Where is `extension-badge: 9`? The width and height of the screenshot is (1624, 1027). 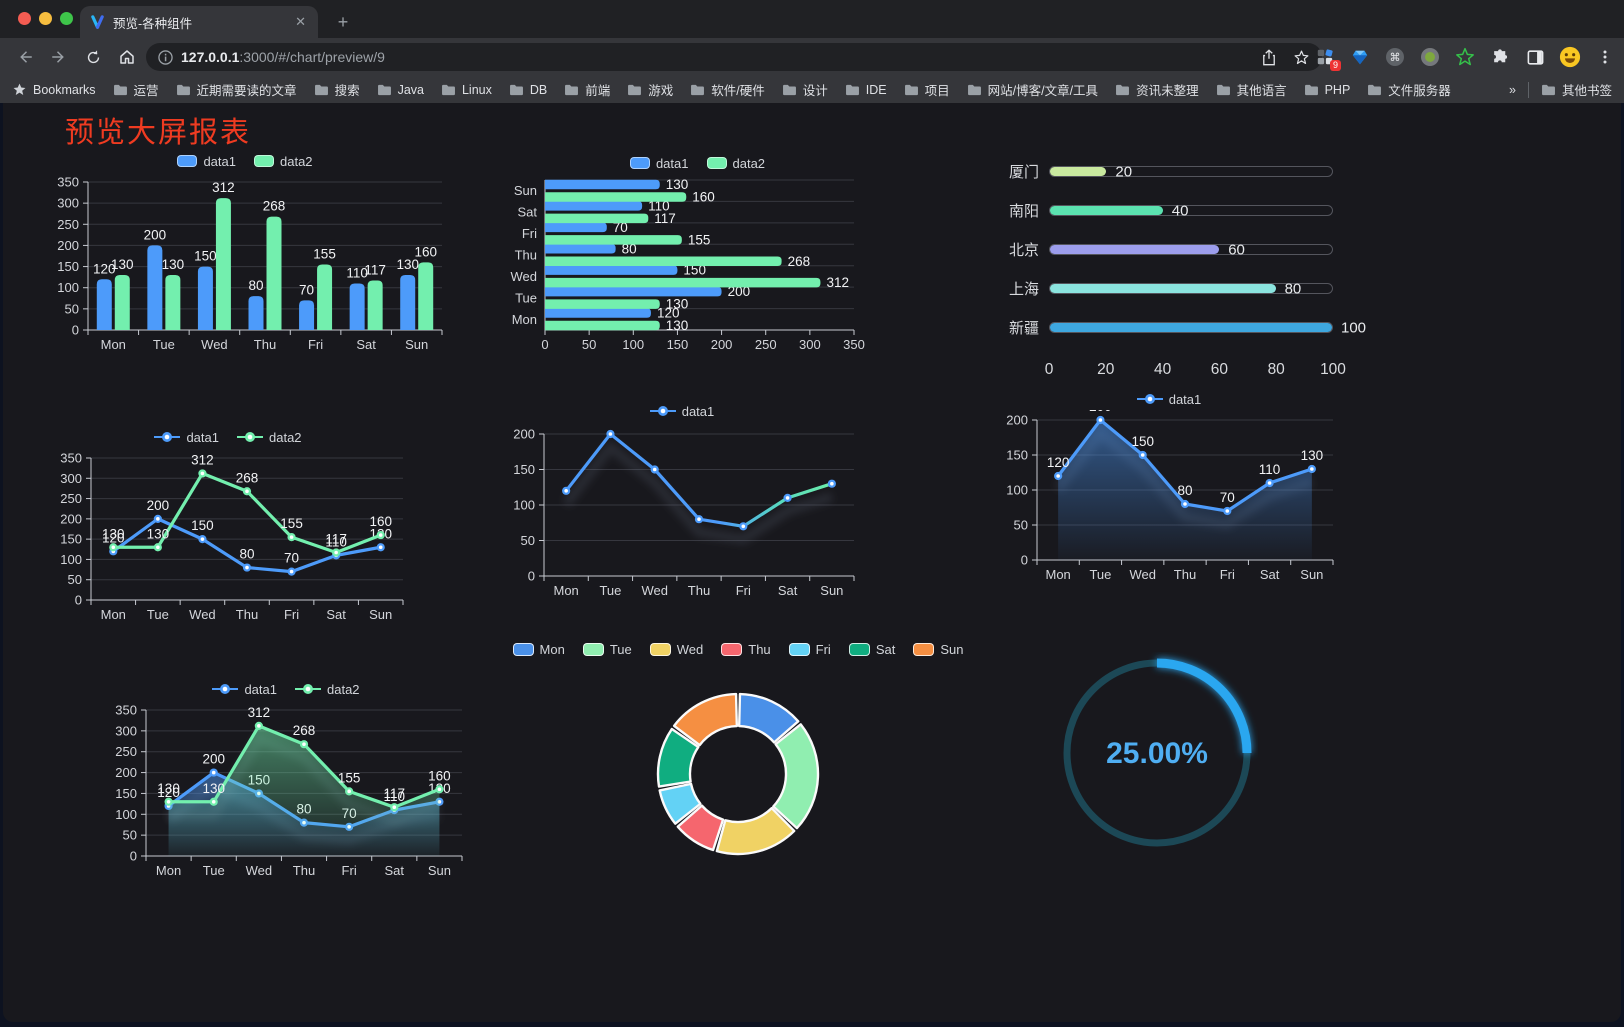
extension-badge: 9 is located at coordinates (1335, 65).